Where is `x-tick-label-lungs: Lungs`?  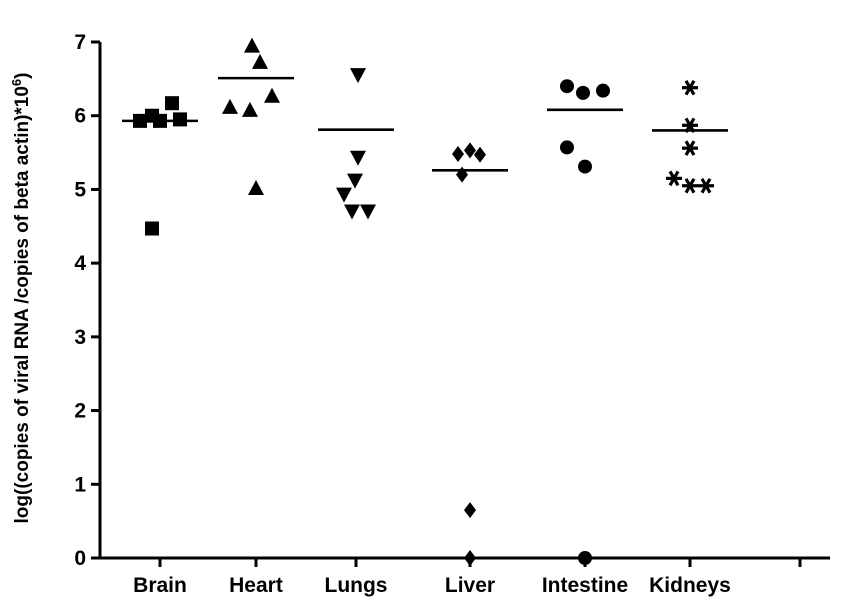 x-tick-label-lungs: Lungs is located at coordinates (356, 585).